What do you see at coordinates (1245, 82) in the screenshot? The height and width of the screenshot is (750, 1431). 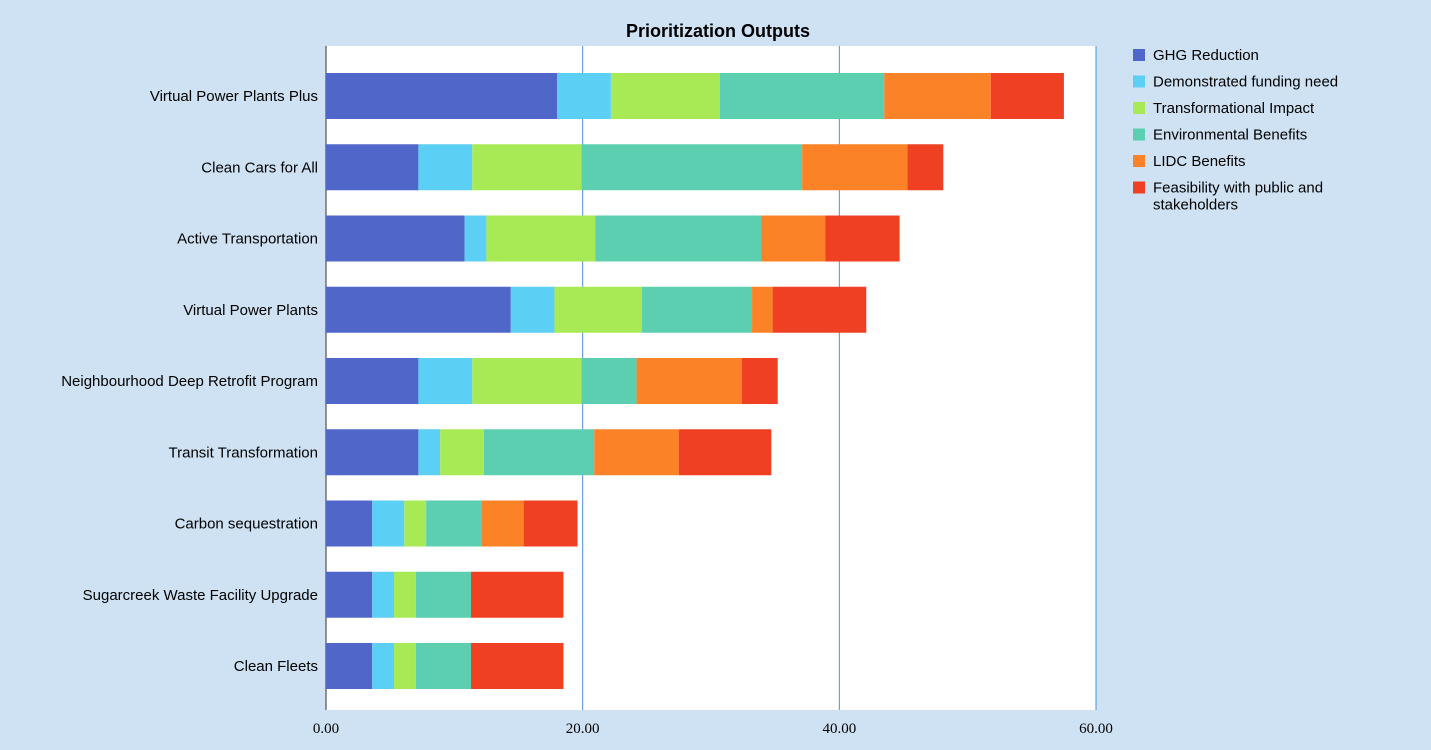 I see `legend-entry: Demonstrated funding need` at bounding box center [1245, 82].